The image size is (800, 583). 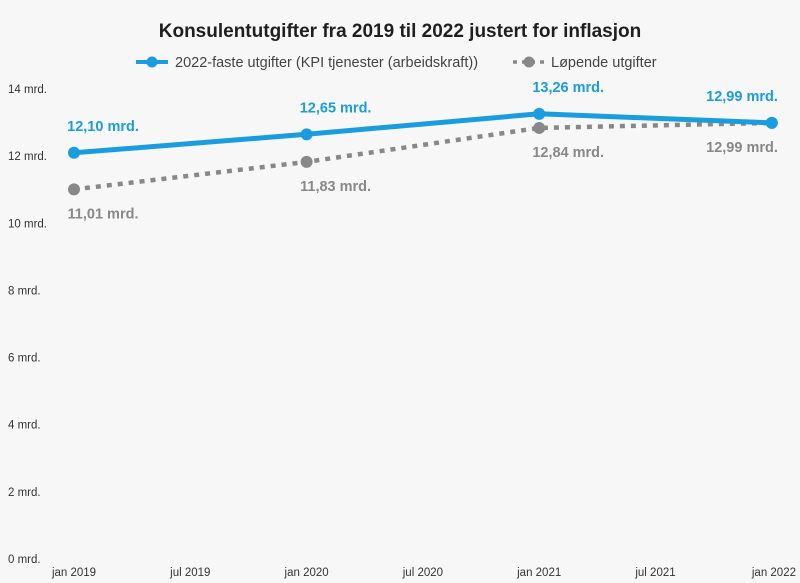 I want to click on data-label: 12,10 mrd., so click(x=103, y=127).